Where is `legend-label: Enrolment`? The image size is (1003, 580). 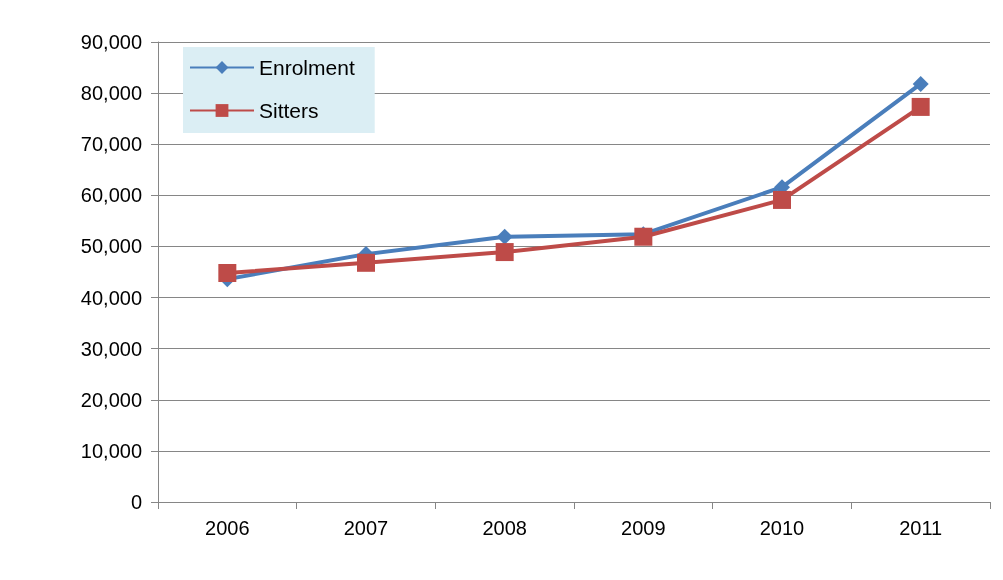
legend-label: Enrolment is located at coordinates (307, 67).